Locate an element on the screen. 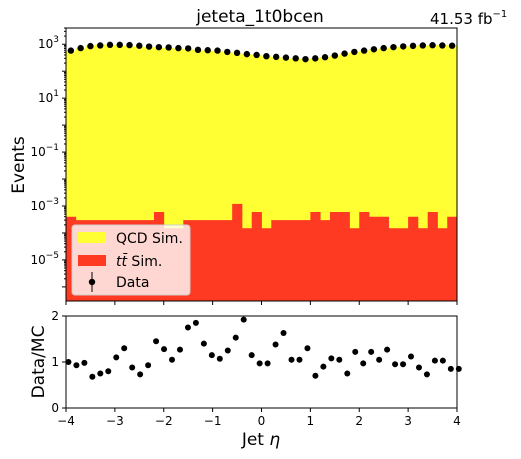 This screenshot has height=459, width=521. main-x-ticks is located at coordinates (261, 303).